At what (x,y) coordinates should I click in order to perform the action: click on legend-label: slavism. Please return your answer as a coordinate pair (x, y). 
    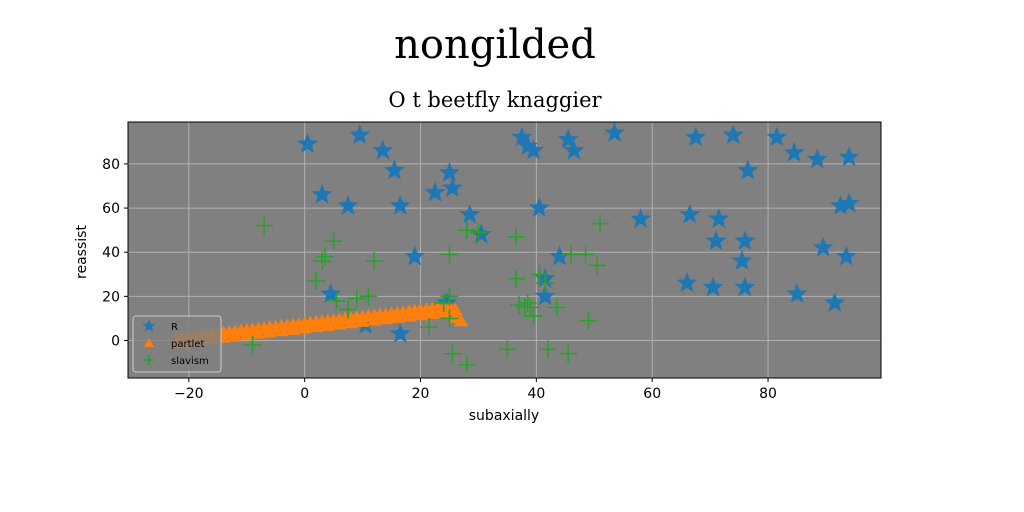
    Looking at the image, I should click on (190, 361).